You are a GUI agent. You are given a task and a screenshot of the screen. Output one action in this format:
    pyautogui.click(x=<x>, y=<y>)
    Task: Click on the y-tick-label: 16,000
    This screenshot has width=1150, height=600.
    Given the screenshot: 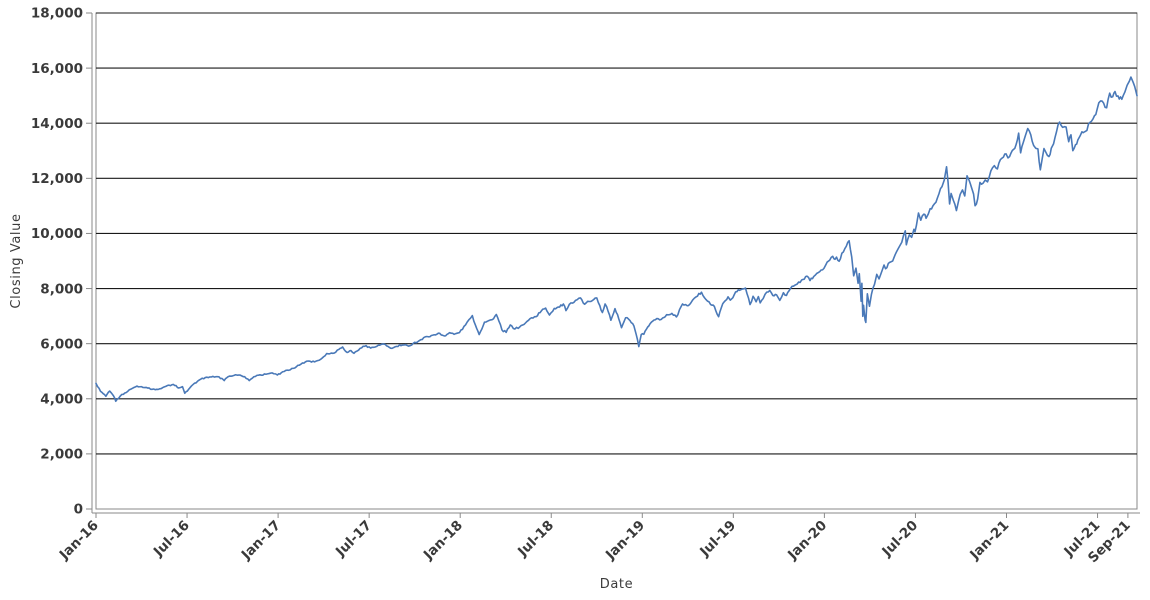 What is the action you would take?
    pyautogui.click(x=57, y=69)
    